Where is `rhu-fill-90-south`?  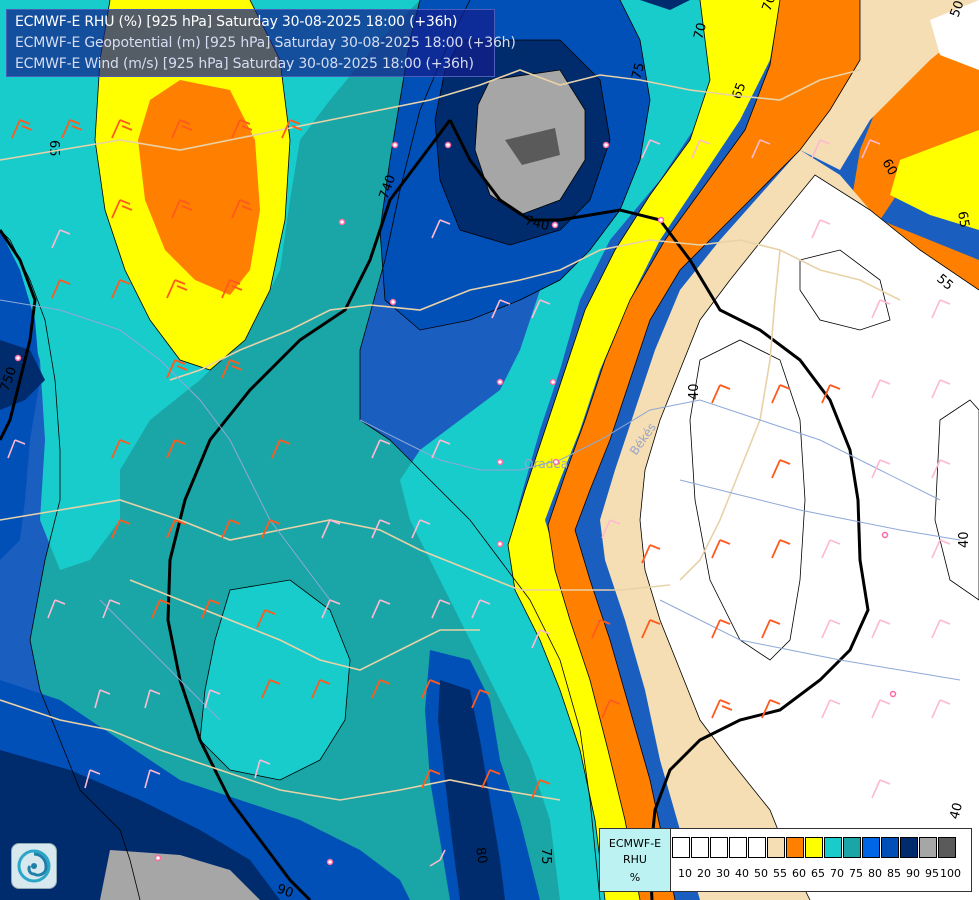
rhu-fill-90-south is located at coordinates (471, 790).